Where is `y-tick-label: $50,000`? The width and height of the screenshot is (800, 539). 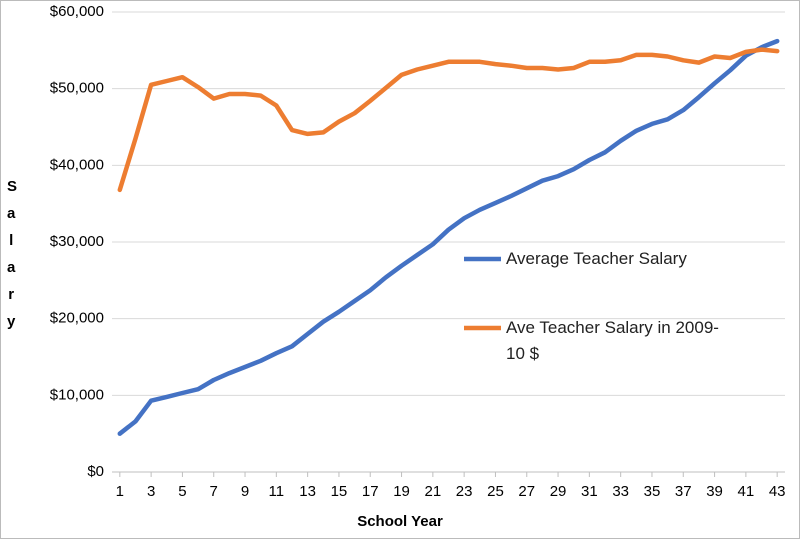 y-tick-label: $50,000 is located at coordinates (77, 88).